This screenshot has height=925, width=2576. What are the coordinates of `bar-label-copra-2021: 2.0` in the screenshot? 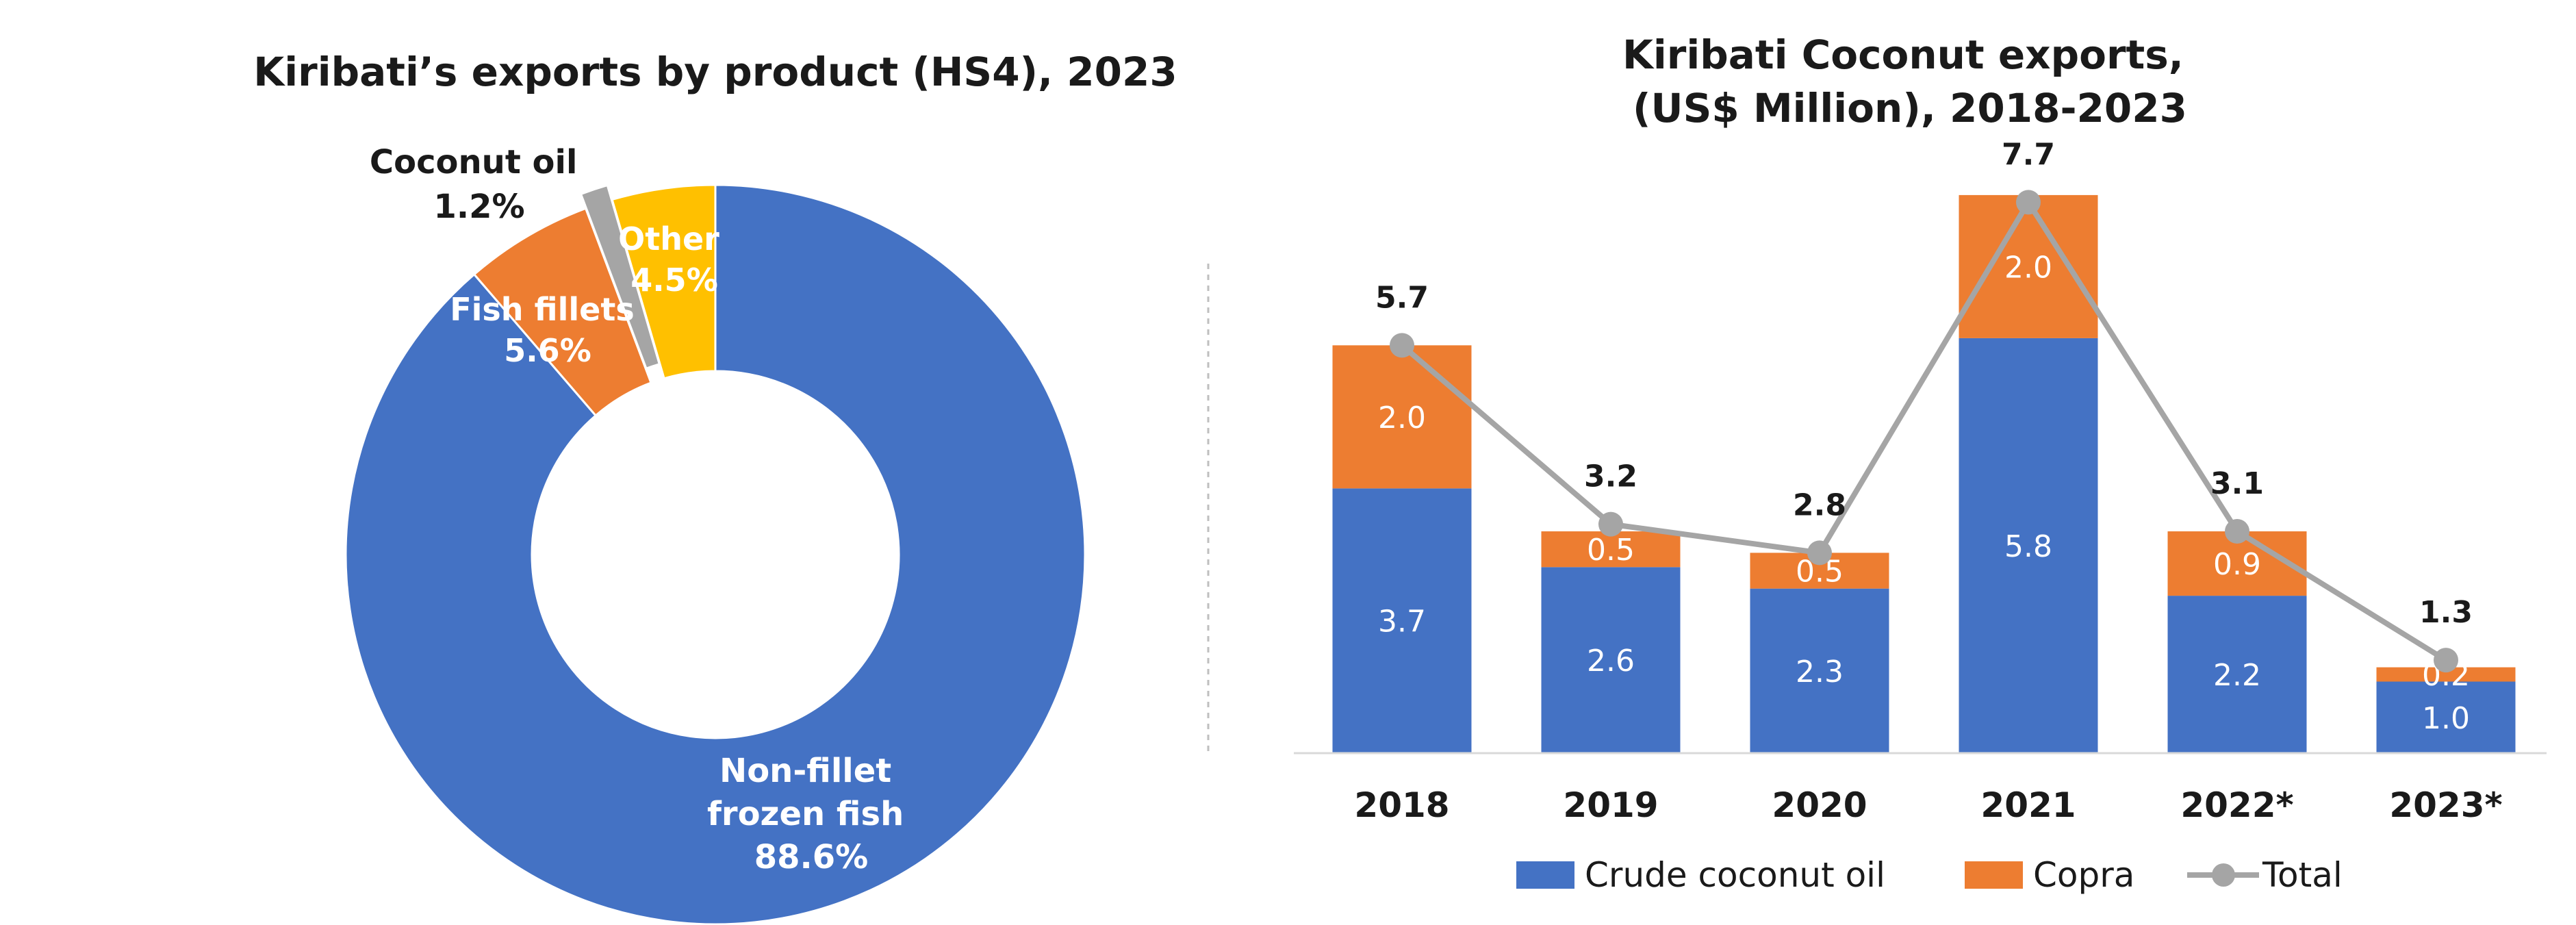 It's located at (2028, 267).